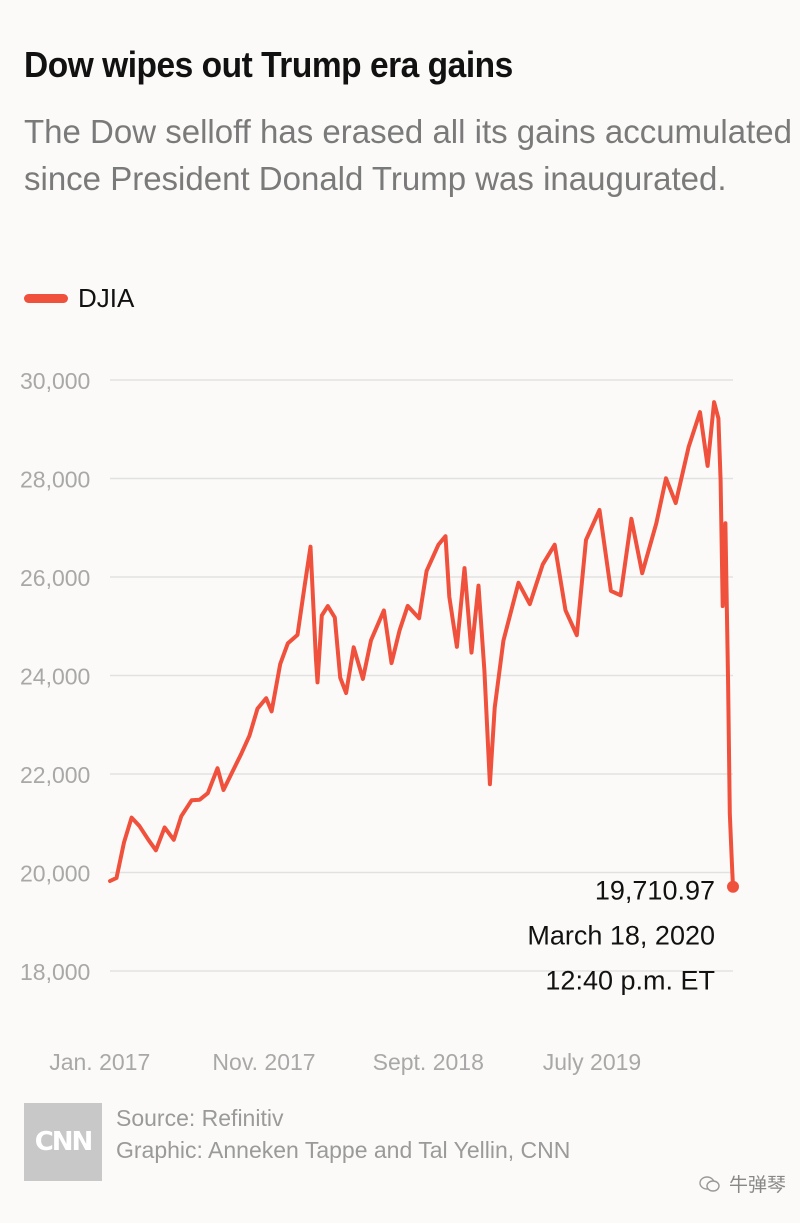  I want to click on legend-label-djia: DJIA, so click(106, 297).